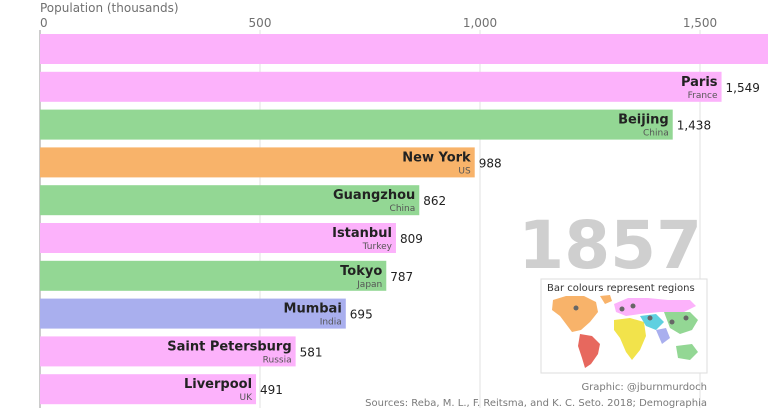 This screenshot has height=411, width=768. What do you see at coordinates (271, 390) in the screenshot?
I see `bar-value-label: 491` at bounding box center [271, 390].